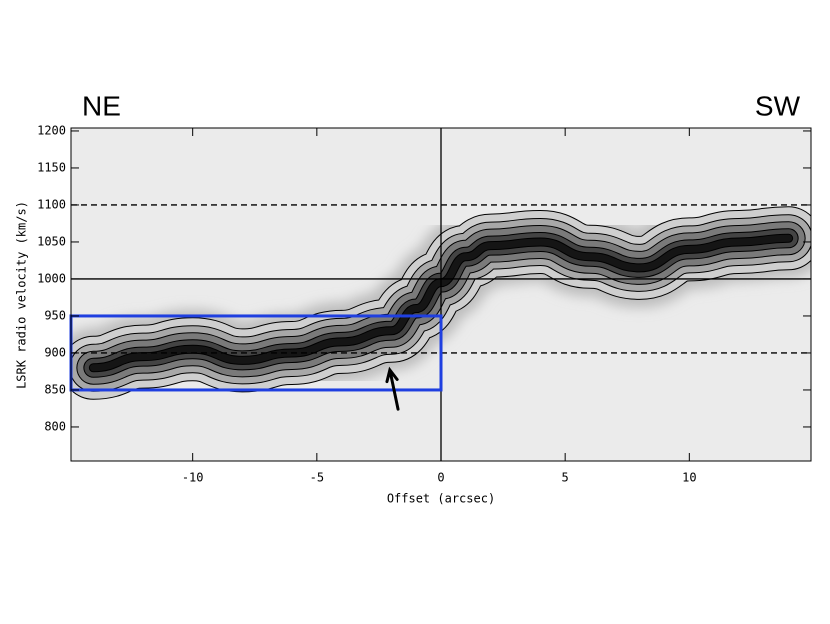 The width and height of the screenshot is (830, 624). I want to click on y-tick-label: 1000, so click(51, 278).